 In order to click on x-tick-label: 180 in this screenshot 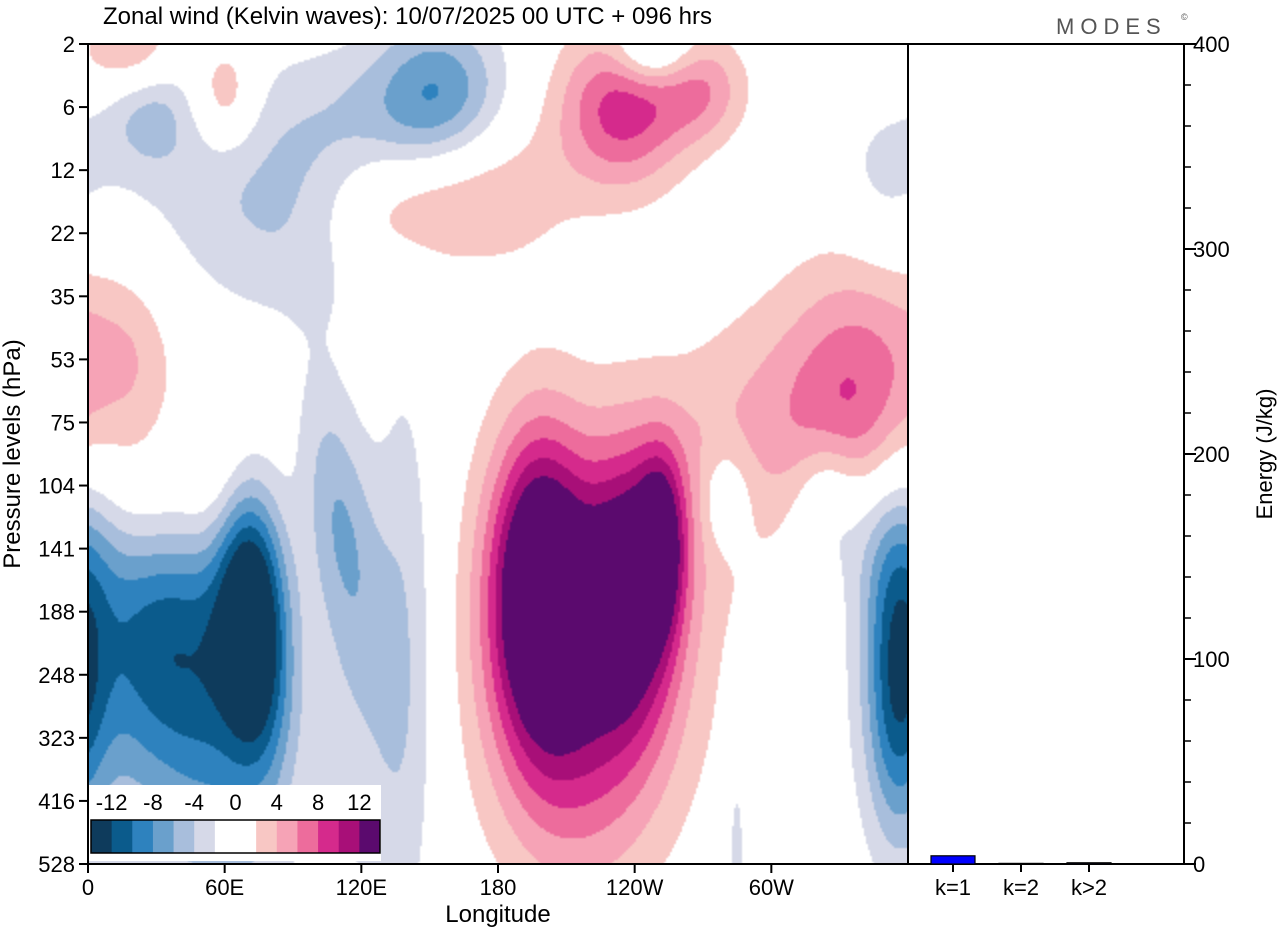, I will do `click(498, 887)`.